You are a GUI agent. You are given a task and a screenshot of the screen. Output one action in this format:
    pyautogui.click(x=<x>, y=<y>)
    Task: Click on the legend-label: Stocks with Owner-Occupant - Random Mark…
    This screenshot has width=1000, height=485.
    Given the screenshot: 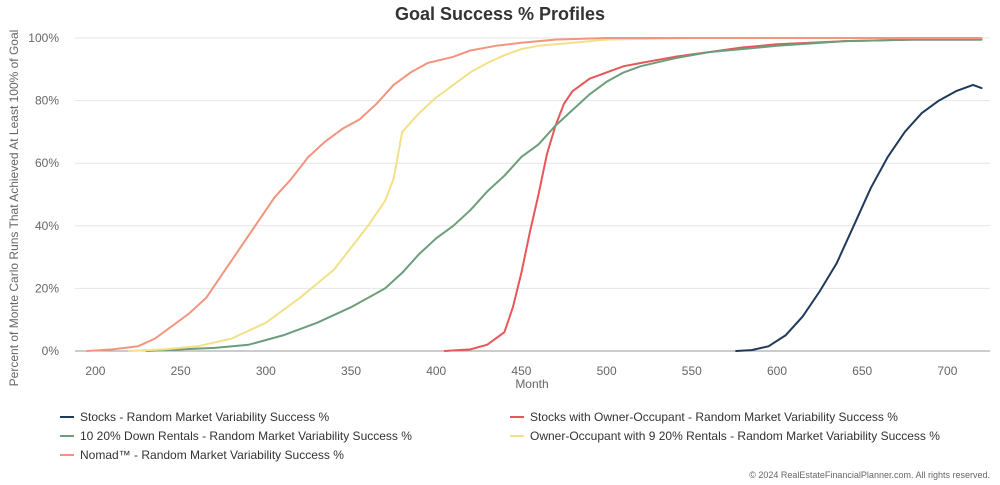 What is the action you would take?
    pyautogui.click(x=714, y=417)
    